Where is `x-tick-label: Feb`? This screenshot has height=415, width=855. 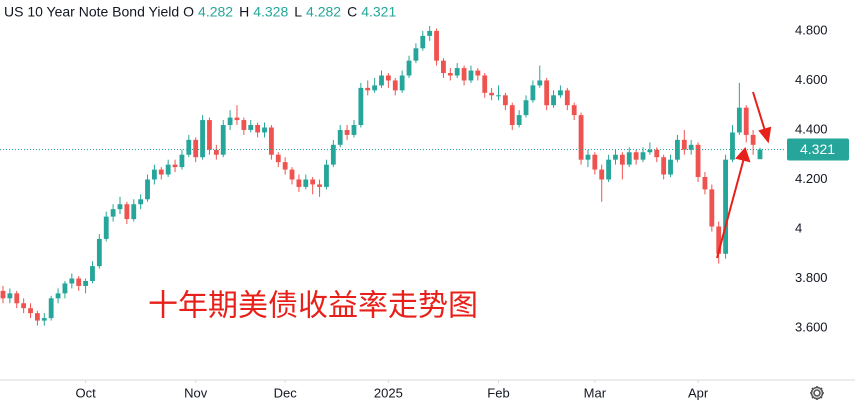 x-tick-label: Feb is located at coordinates (498, 392).